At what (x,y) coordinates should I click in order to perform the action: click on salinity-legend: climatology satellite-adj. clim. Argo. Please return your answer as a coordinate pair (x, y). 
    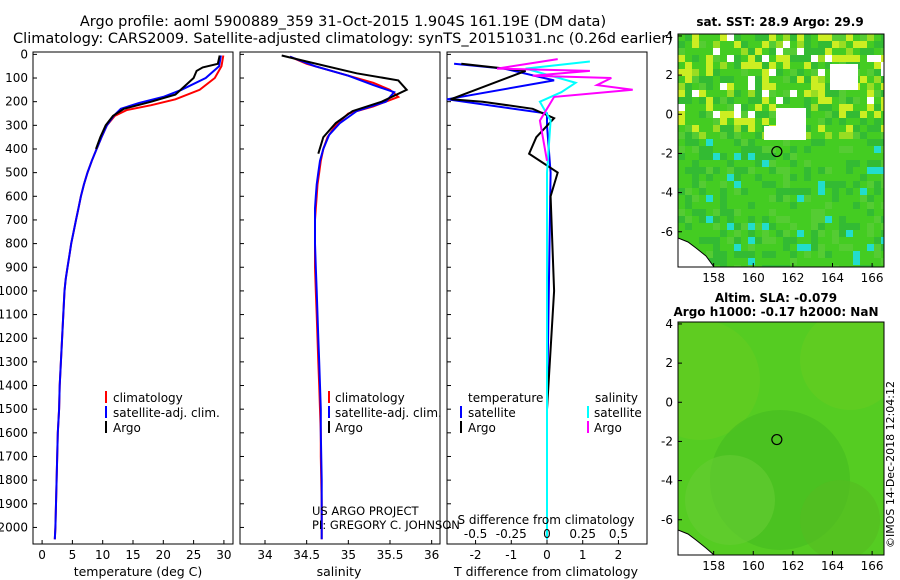
    Looking at the image, I should click on (385, 413).